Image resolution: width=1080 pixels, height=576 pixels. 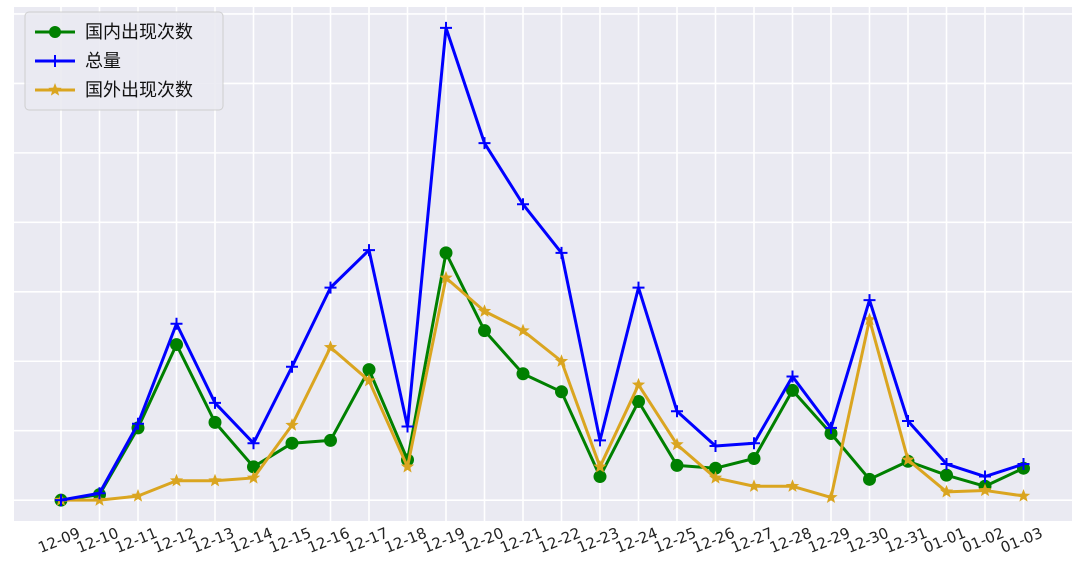 What do you see at coordinates (139, 90) in the screenshot?
I see `legend-label-foreign: 国外出现次数` at bounding box center [139, 90].